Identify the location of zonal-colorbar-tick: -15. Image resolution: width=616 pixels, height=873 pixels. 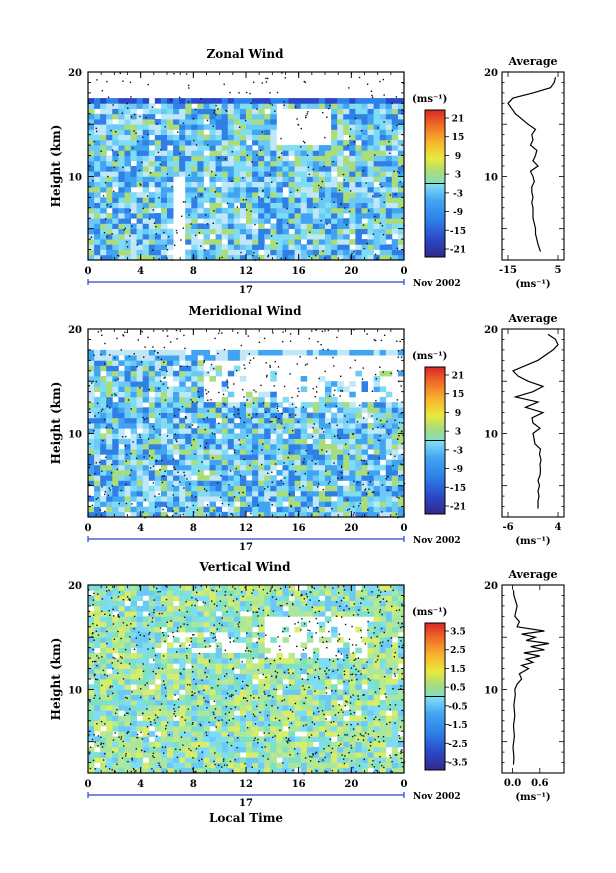
(458, 232).